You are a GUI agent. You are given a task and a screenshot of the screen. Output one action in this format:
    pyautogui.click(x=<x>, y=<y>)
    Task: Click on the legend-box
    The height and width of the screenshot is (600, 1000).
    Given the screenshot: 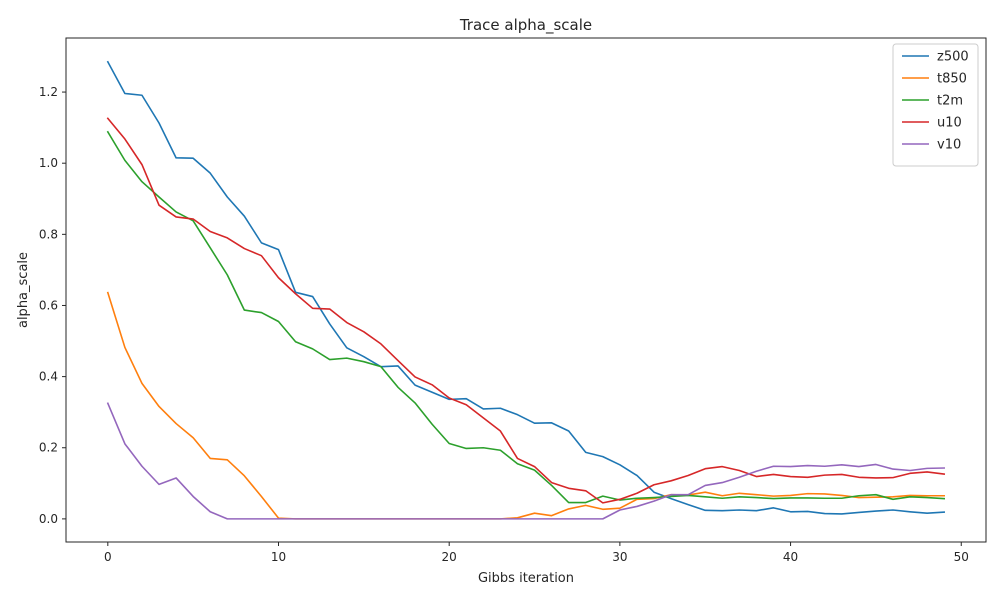 What is the action you would take?
    pyautogui.click(x=935, y=105)
    